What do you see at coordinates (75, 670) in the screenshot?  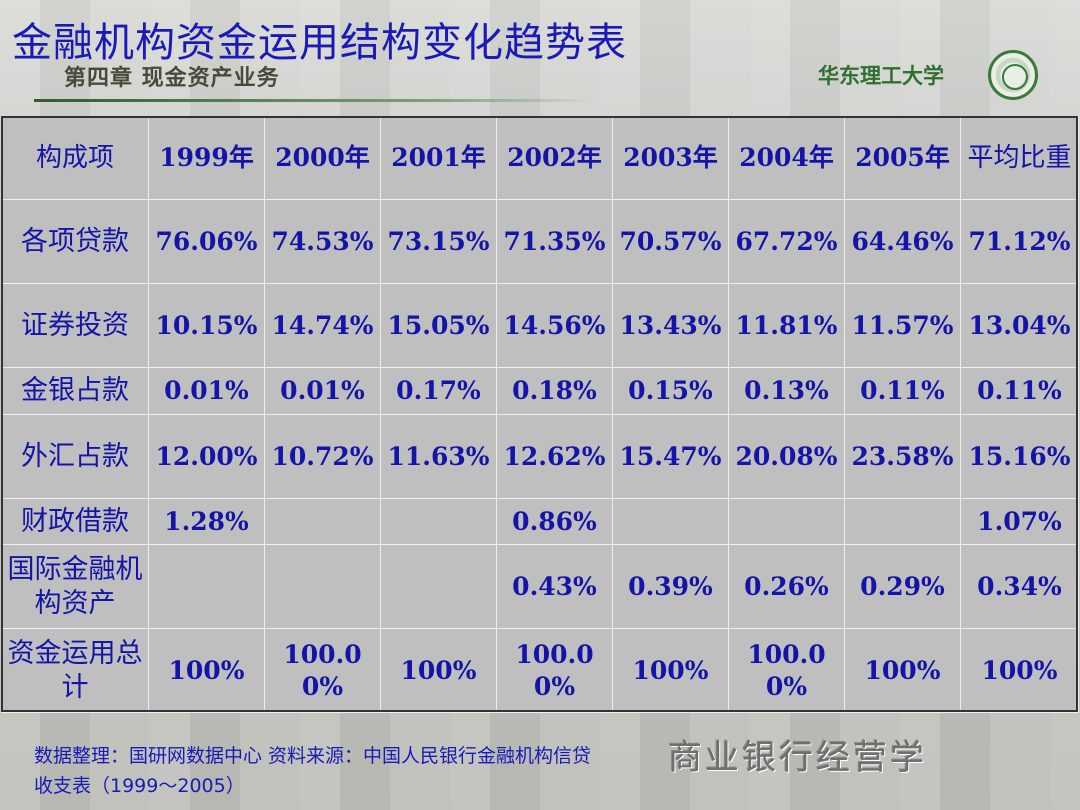 I see `row-label: 资金运用总计` at bounding box center [75, 670].